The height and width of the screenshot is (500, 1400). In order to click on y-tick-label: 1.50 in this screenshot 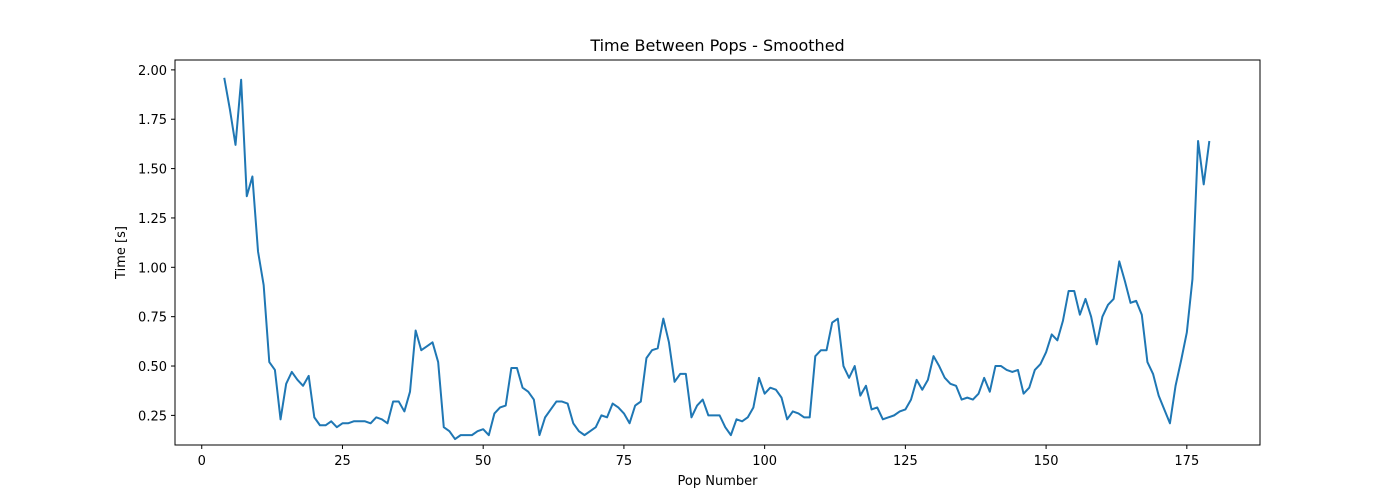, I will do `click(152, 170)`.